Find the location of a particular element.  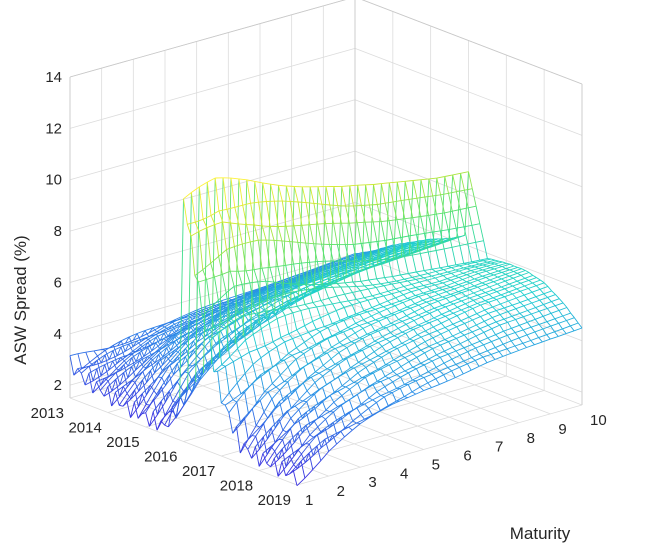

floor-gridline is located at coordinates (326, 401).